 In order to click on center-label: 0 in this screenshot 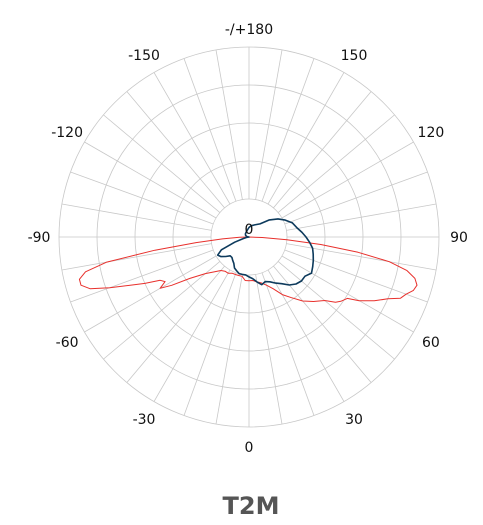, I will do `click(249, 230)`.